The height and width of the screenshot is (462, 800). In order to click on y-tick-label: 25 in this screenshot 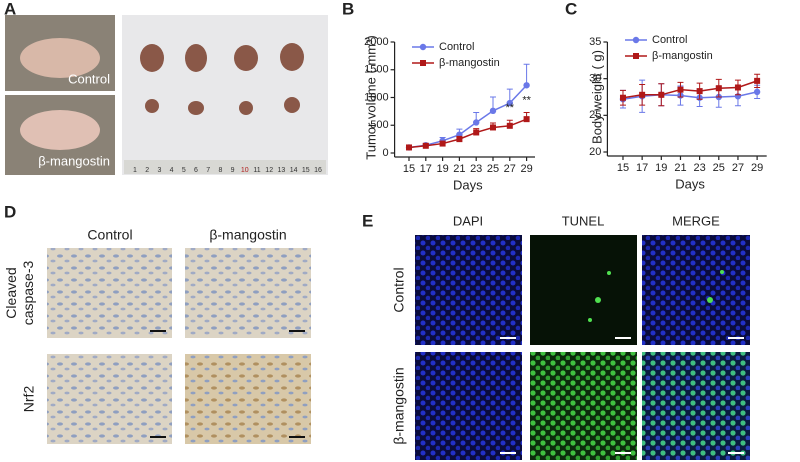, I will do `click(595, 115)`.